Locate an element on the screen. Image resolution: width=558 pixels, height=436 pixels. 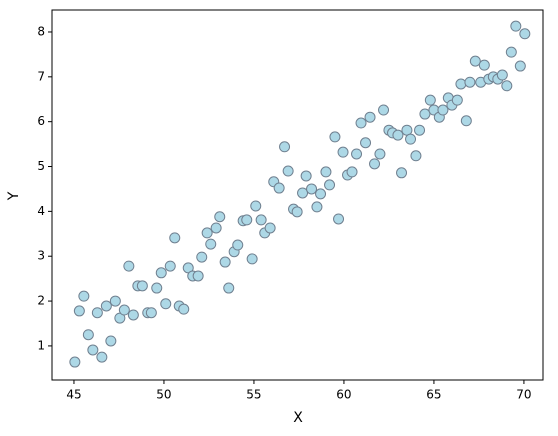
y-tick-label: 8 is located at coordinates (41, 31).